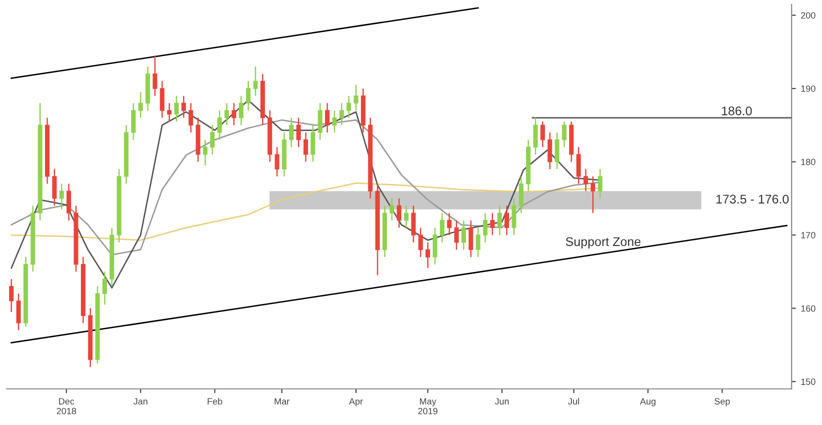 This screenshot has width=822, height=425. I want to click on x-tick-label: Feb, so click(215, 401).